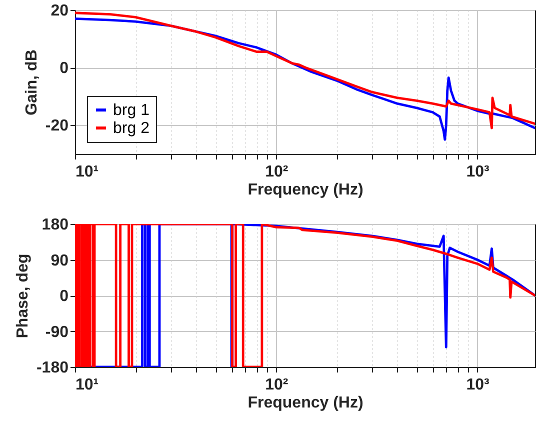 This screenshot has height=423, width=537. Describe the element at coordinates (23, 296) in the screenshot. I see `y-axis-title: Phase, deg` at that location.